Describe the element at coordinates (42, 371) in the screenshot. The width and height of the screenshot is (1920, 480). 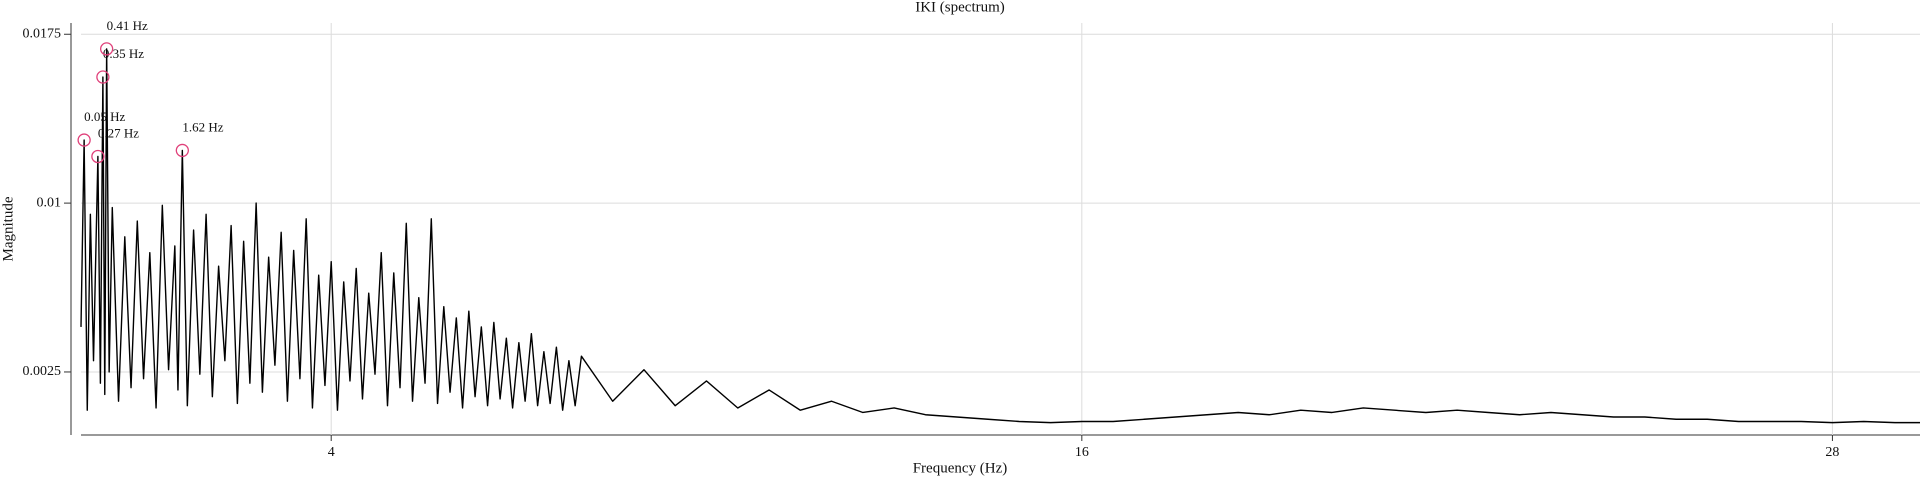
I see `y-tick-label: 0.0025` at that location.